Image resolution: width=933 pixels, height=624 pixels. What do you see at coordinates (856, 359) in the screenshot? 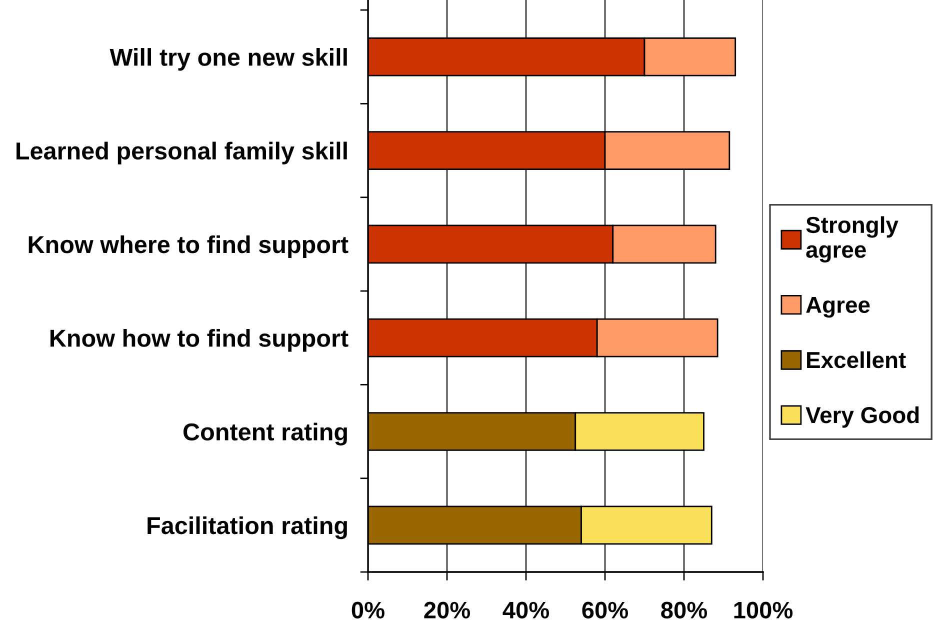
I see `legend-label: Excellent` at bounding box center [856, 359].